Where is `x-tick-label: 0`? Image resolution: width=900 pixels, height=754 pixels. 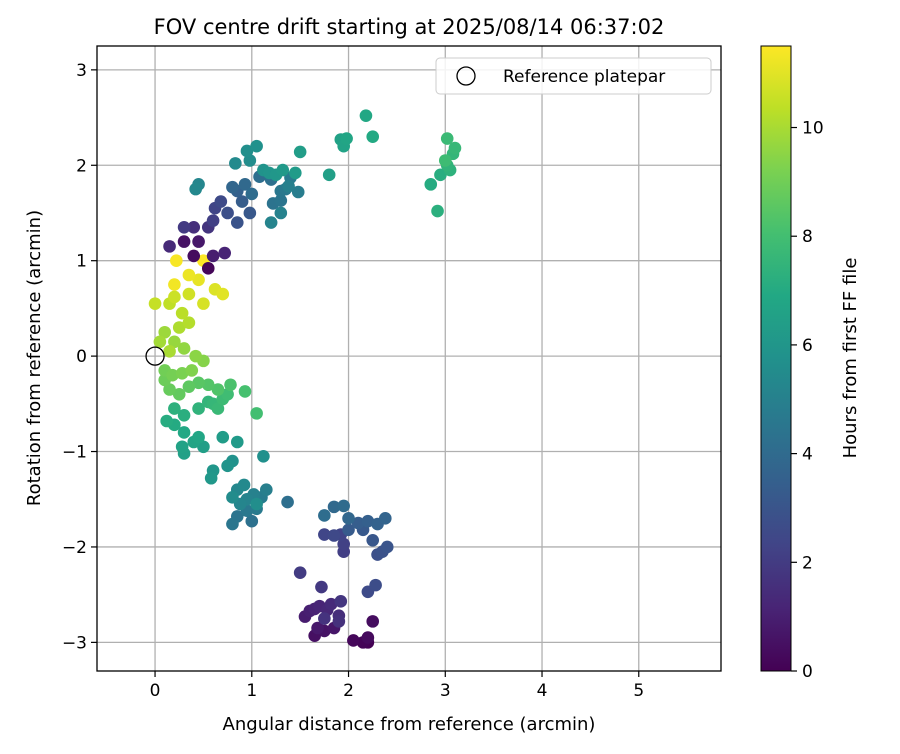
x-tick-label: 0 is located at coordinates (155, 691).